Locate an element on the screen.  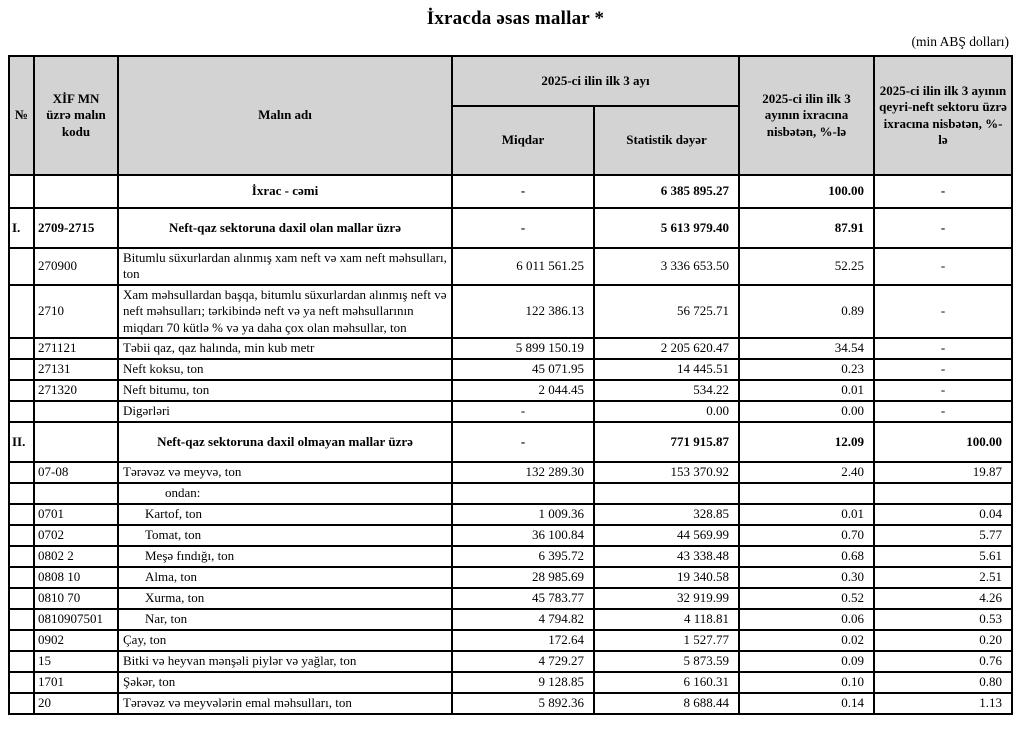
cell-quantity: 132 289.30 is located at coordinates (523, 472).